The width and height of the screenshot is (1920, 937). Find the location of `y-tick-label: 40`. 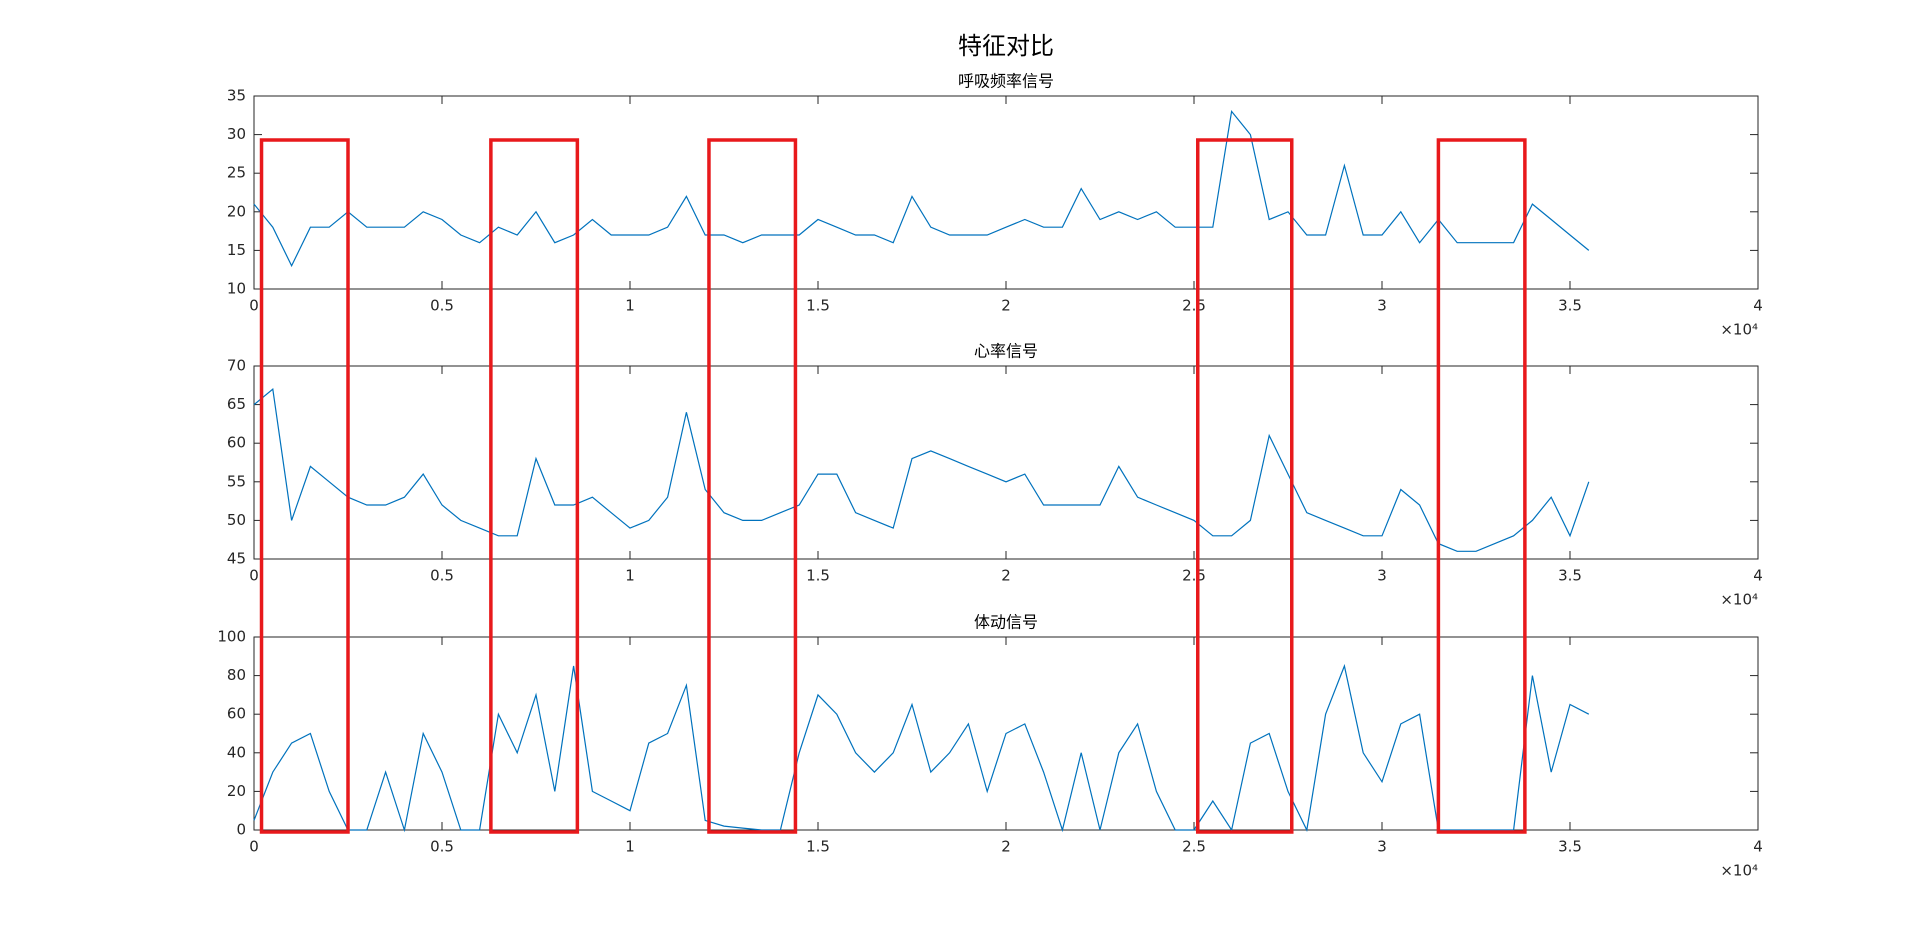

y-tick-label: 40 is located at coordinates (236, 752).